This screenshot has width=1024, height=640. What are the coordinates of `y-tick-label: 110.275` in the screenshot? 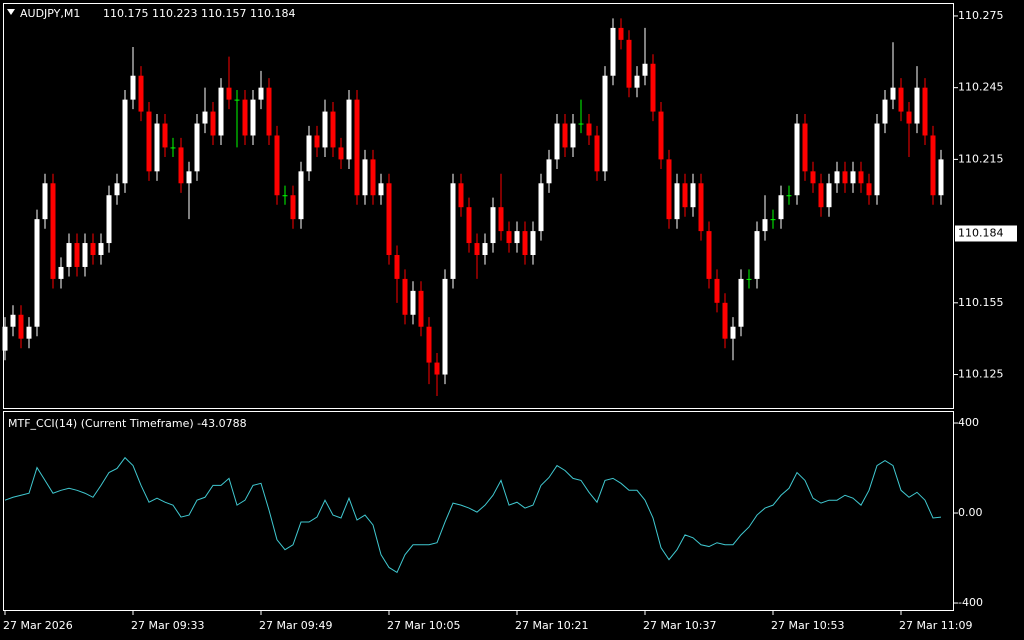 It's located at (981, 15).